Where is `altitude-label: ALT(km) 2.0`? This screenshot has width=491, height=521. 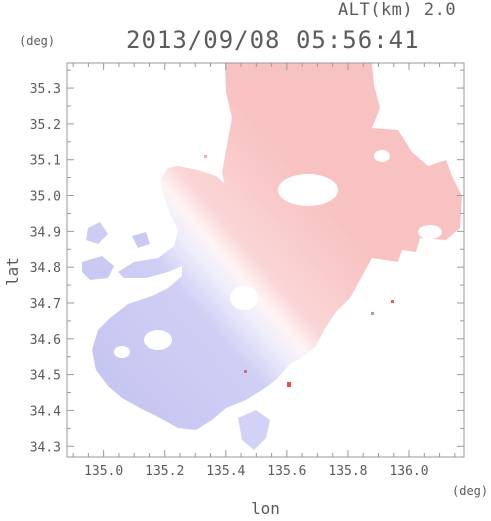
altitude-label: ALT(km) 2.0 is located at coordinates (397, 10).